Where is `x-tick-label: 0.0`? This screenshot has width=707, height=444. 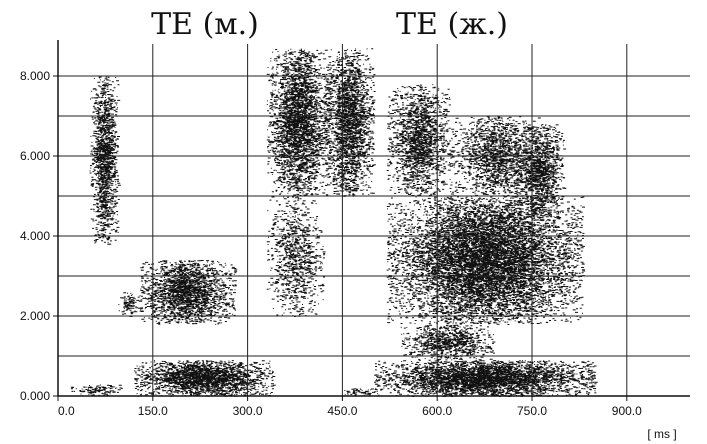
x-tick-label: 0.0 is located at coordinates (66, 411).